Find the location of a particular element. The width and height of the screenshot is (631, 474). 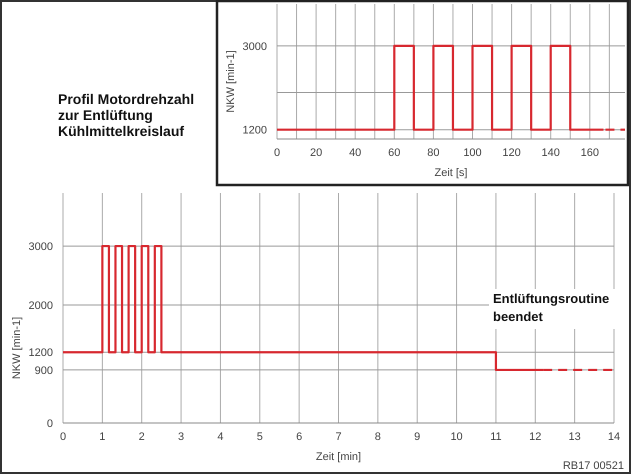

x-tick-label: 13 is located at coordinates (574, 437).